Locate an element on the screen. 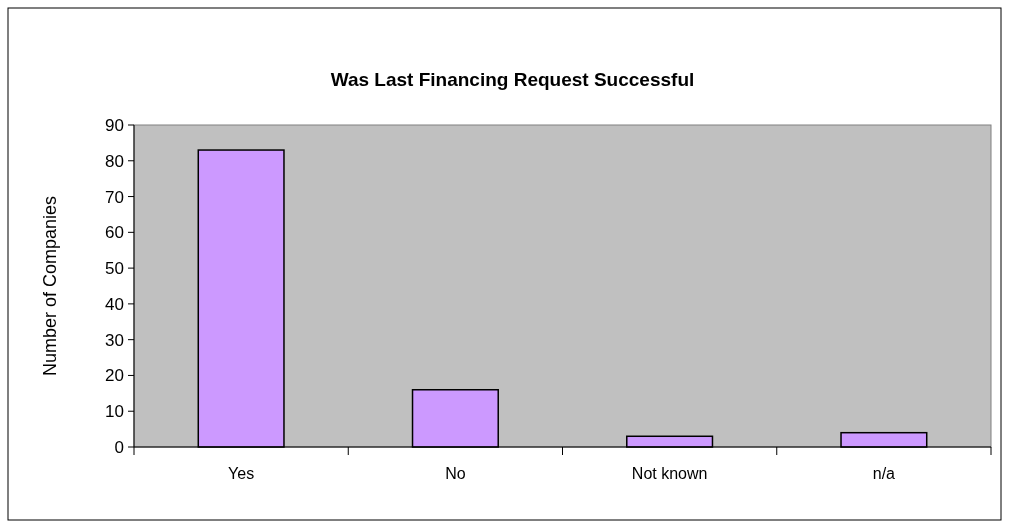 This screenshot has width=1009, height=528. y-tick-label: 60 is located at coordinates (114, 233).